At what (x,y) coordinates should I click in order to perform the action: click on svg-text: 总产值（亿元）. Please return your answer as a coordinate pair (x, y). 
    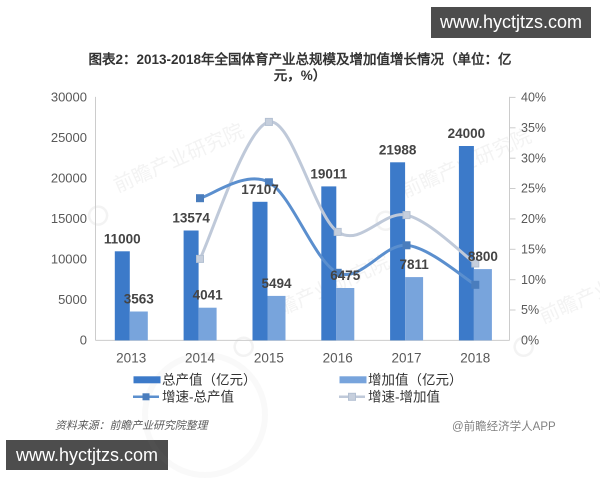
    Looking at the image, I should click on (209, 380).